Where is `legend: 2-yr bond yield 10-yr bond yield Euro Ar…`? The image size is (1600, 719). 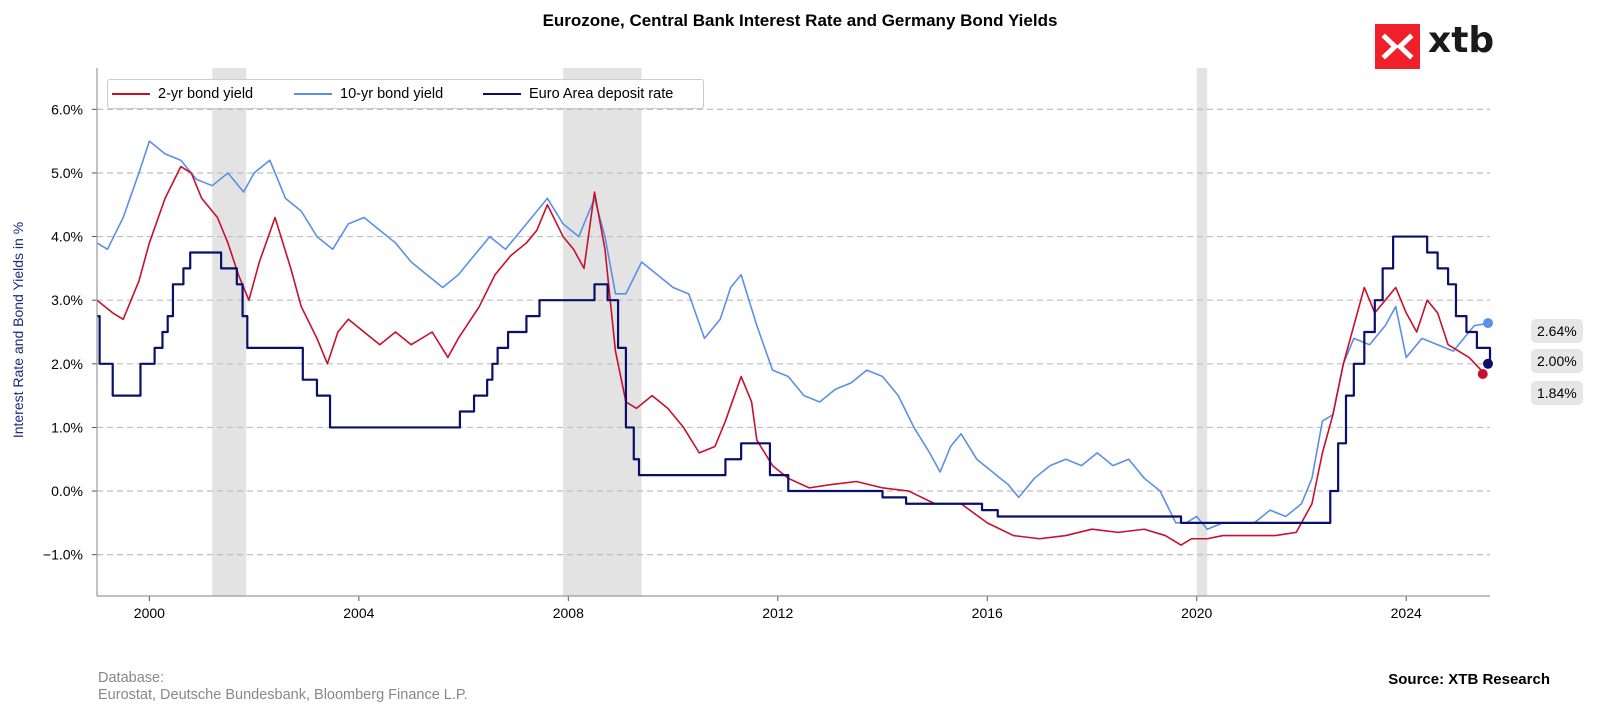 legend: 2-yr bond yield 10-yr bond yield Euro Ar… is located at coordinates (405, 94).